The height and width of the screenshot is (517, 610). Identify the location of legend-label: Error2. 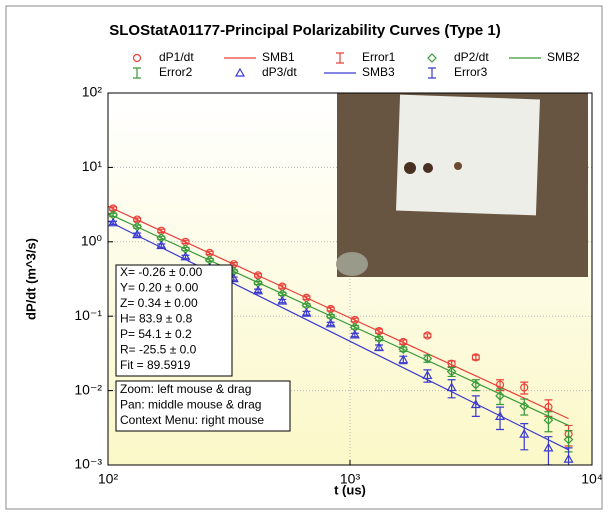
(176, 72).